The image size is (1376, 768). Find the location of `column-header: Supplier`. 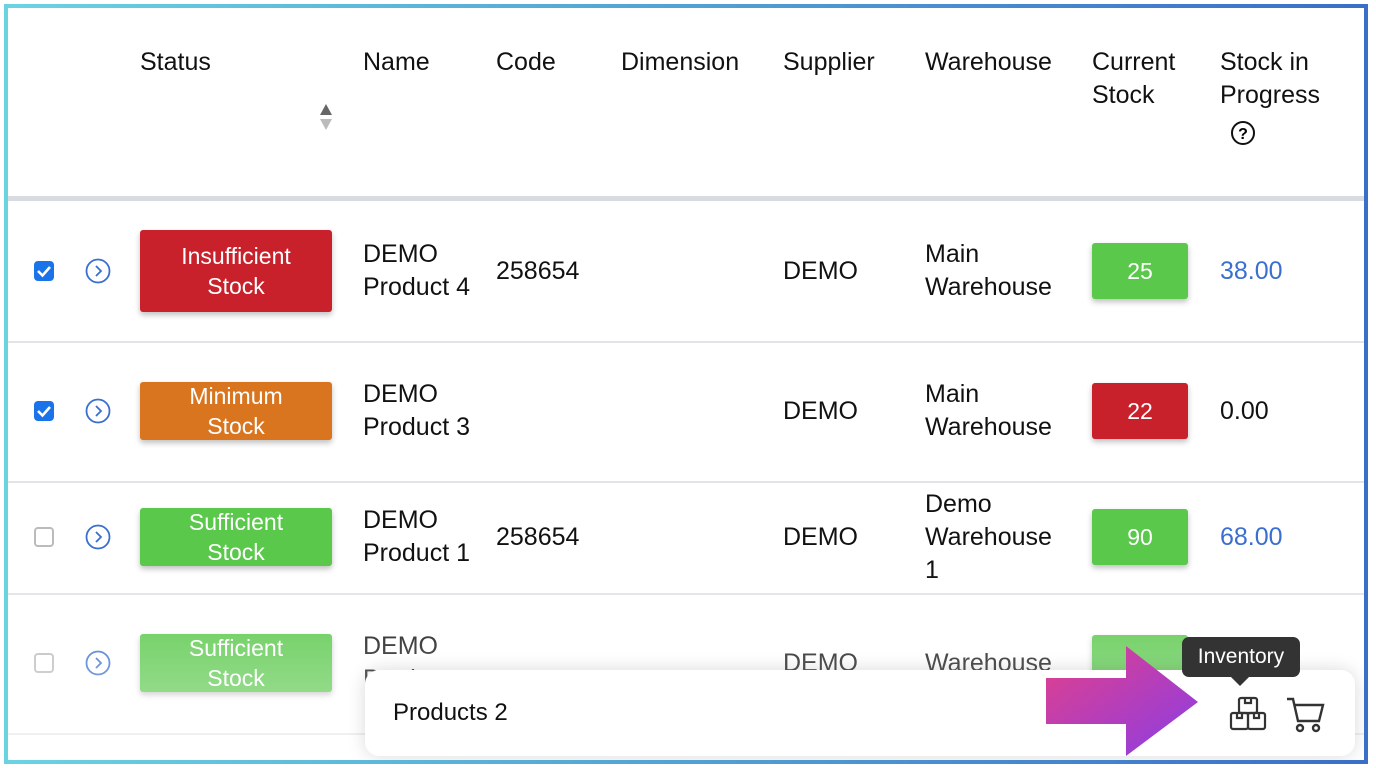

column-header: Supplier is located at coordinates (829, 62).